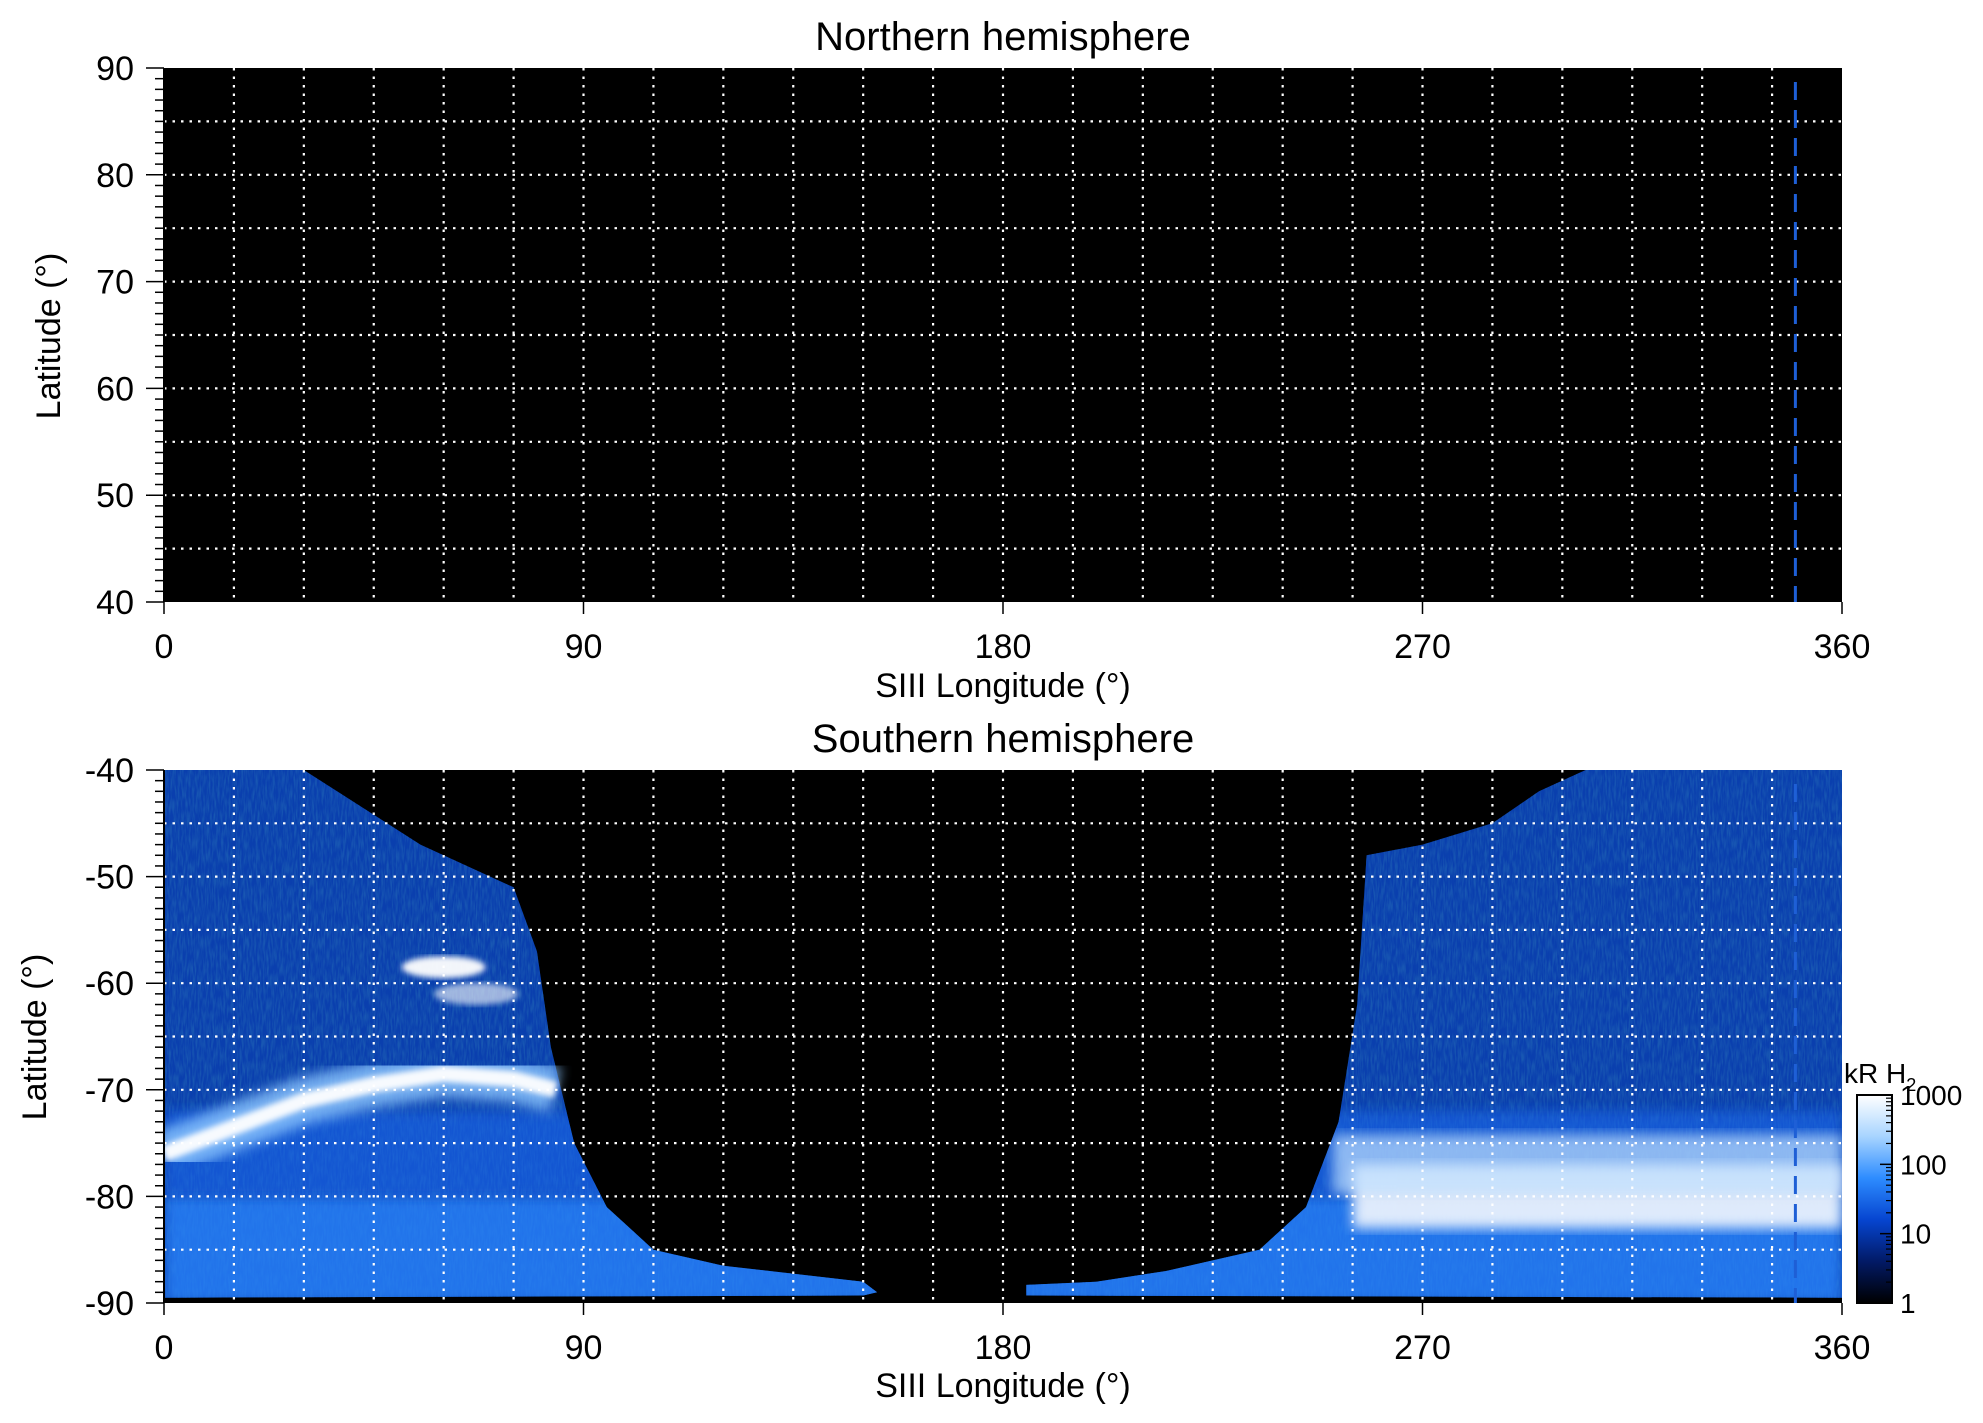 Image resolution: width=1983 pixels, height=1423 pixels. I want to click on colorbar-tick-label: 1, so click(1908, 1303).